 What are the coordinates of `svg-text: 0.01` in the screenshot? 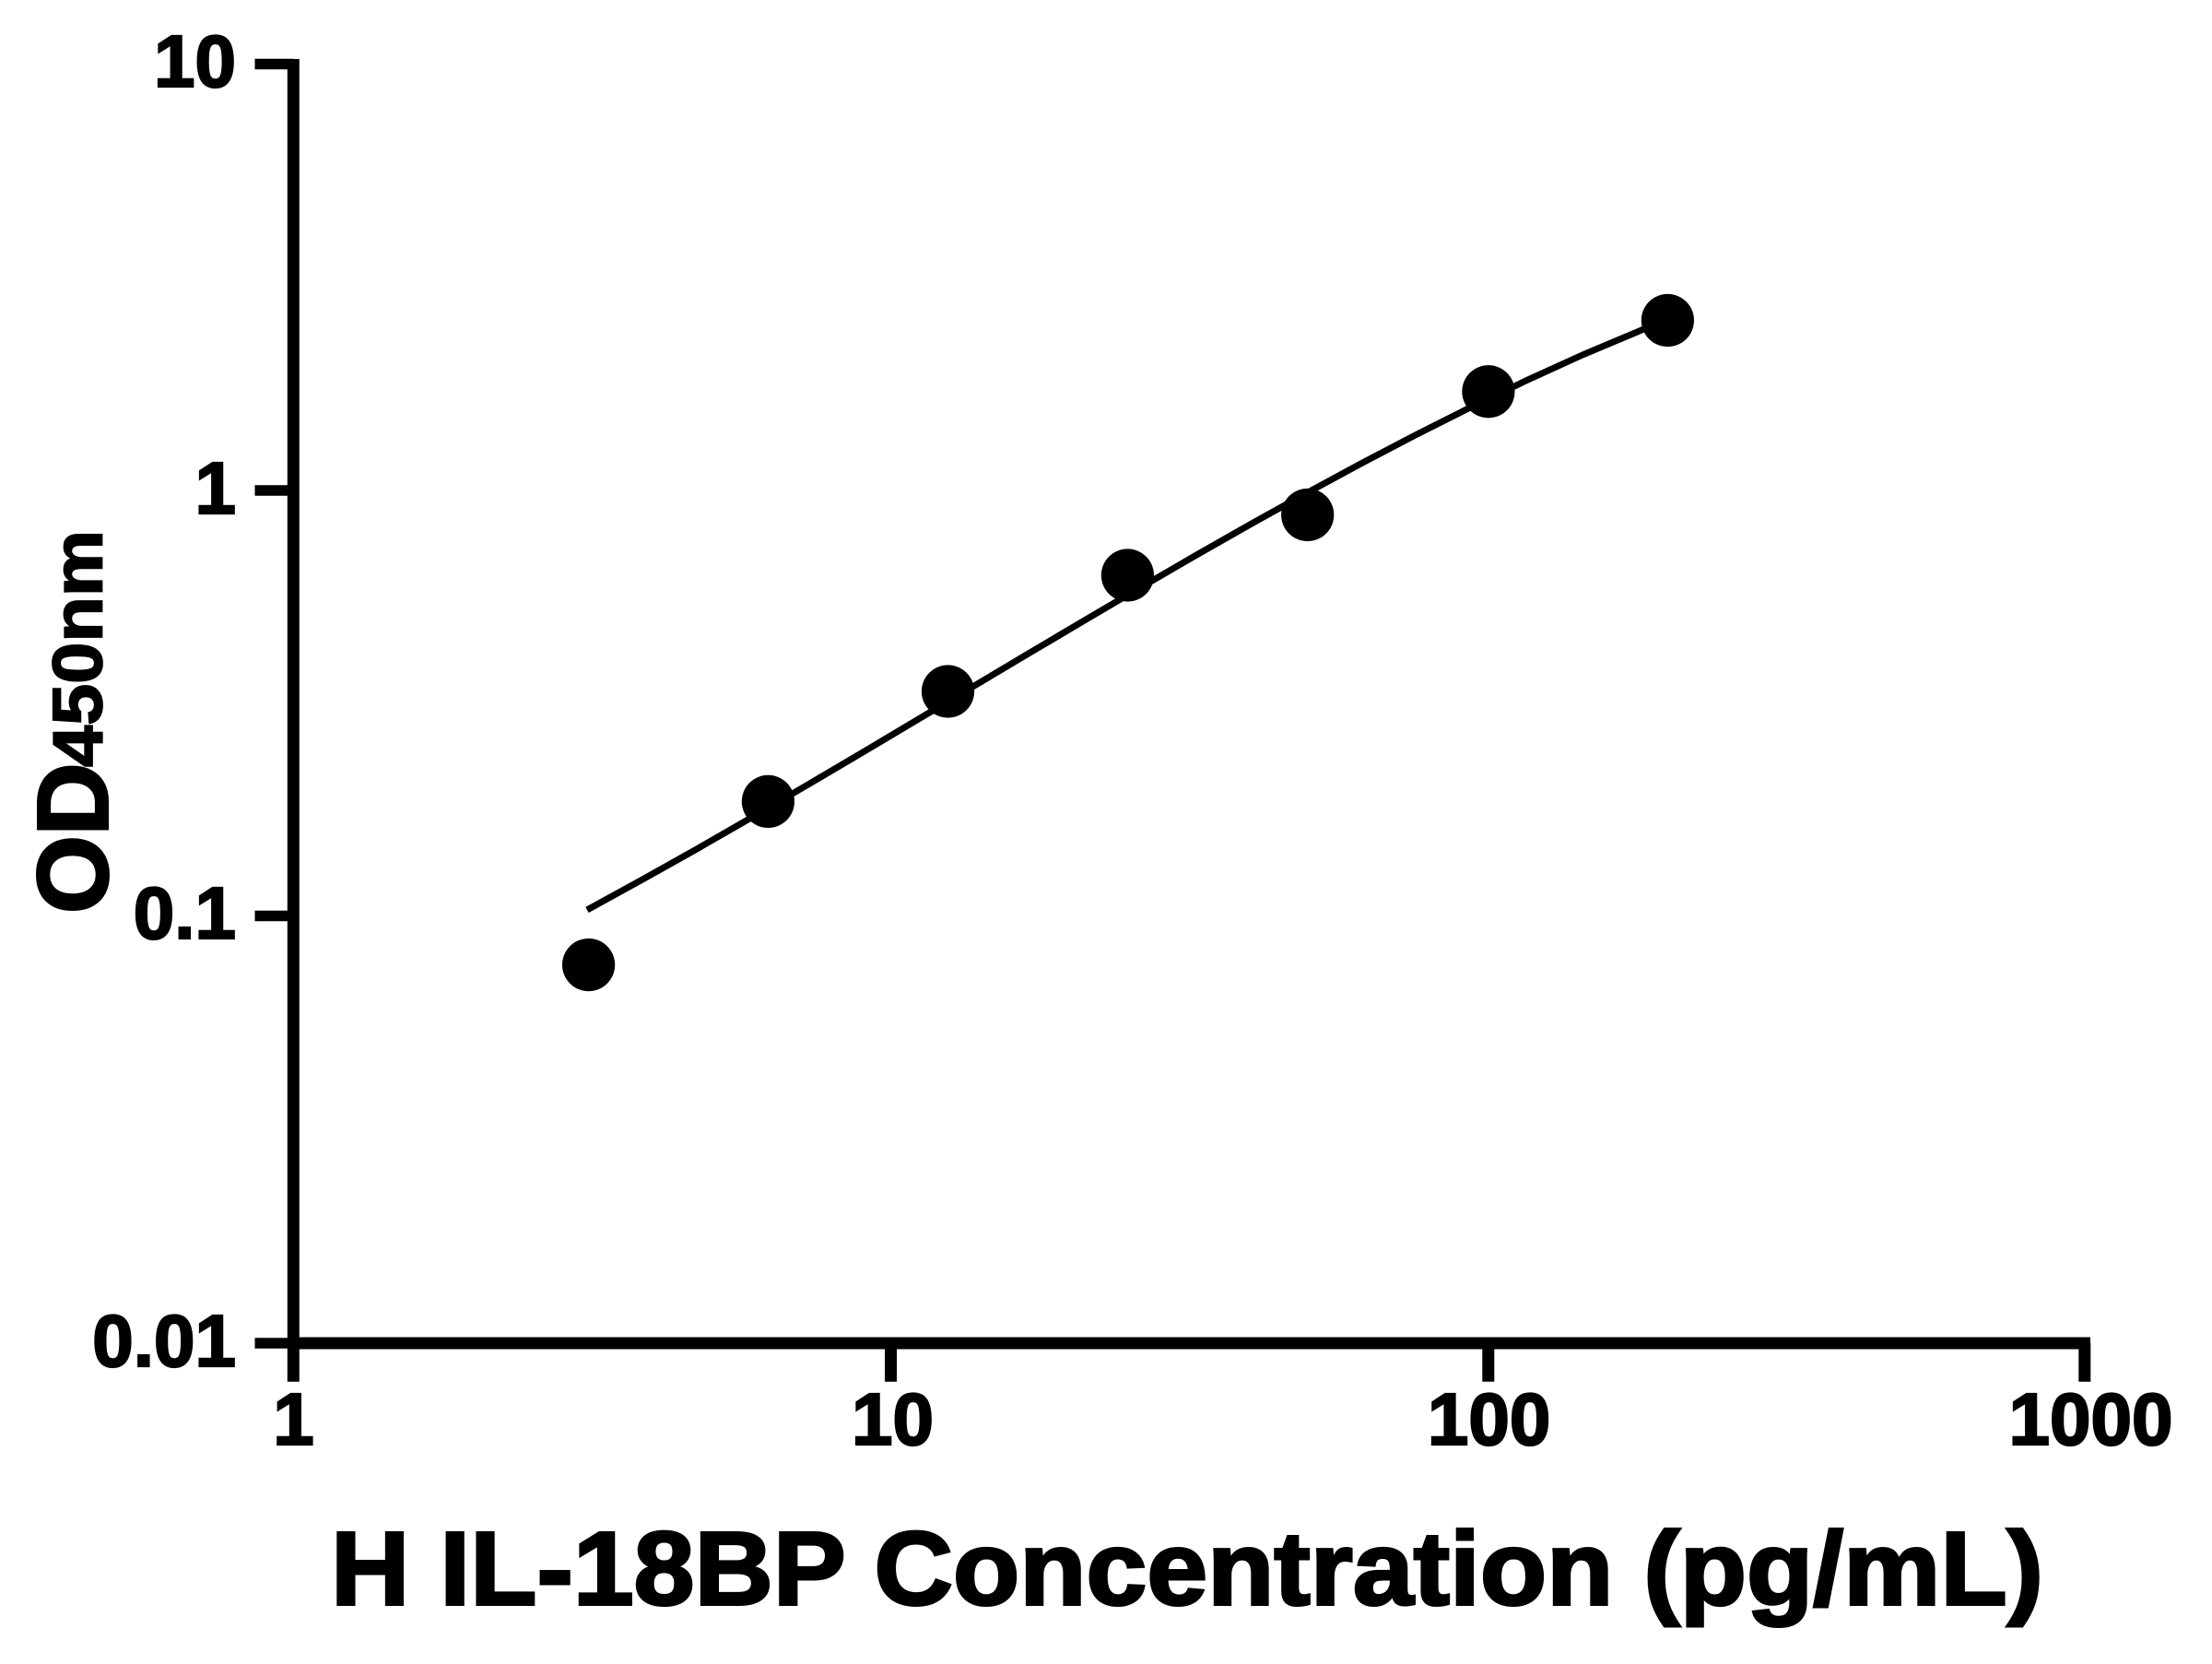 It's located at (164, 1341).